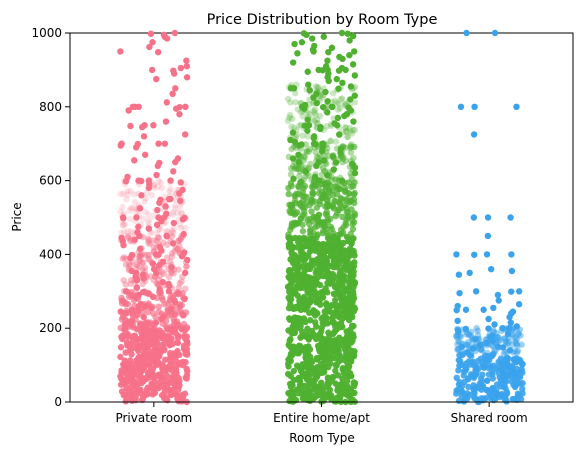  I want to click on y-tick-label: 200, so click(50, 328).